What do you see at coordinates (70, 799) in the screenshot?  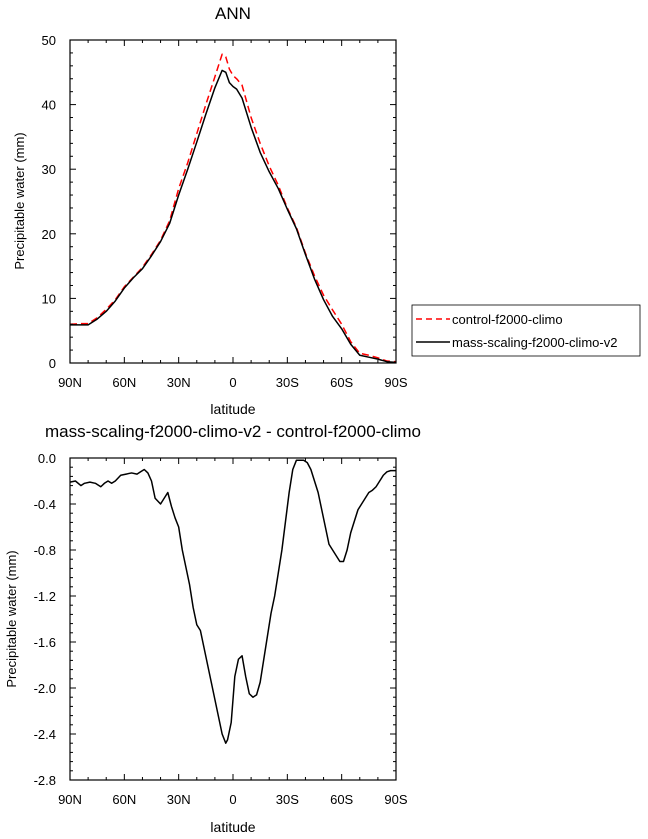 I see `bottom-x-tick-label: 90N` at bounding box center [70, 799].